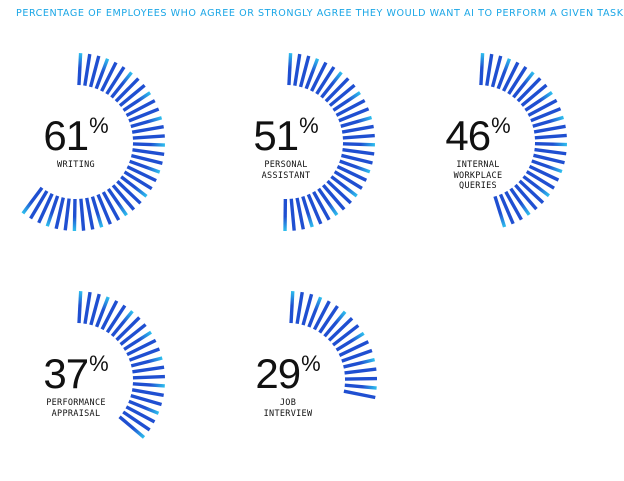 The image size is (624, 481). What do you see at coordinates (288, 403) in the screenshot?
I see `gauge-label-line: JOB` at bounding box center [288, 403].